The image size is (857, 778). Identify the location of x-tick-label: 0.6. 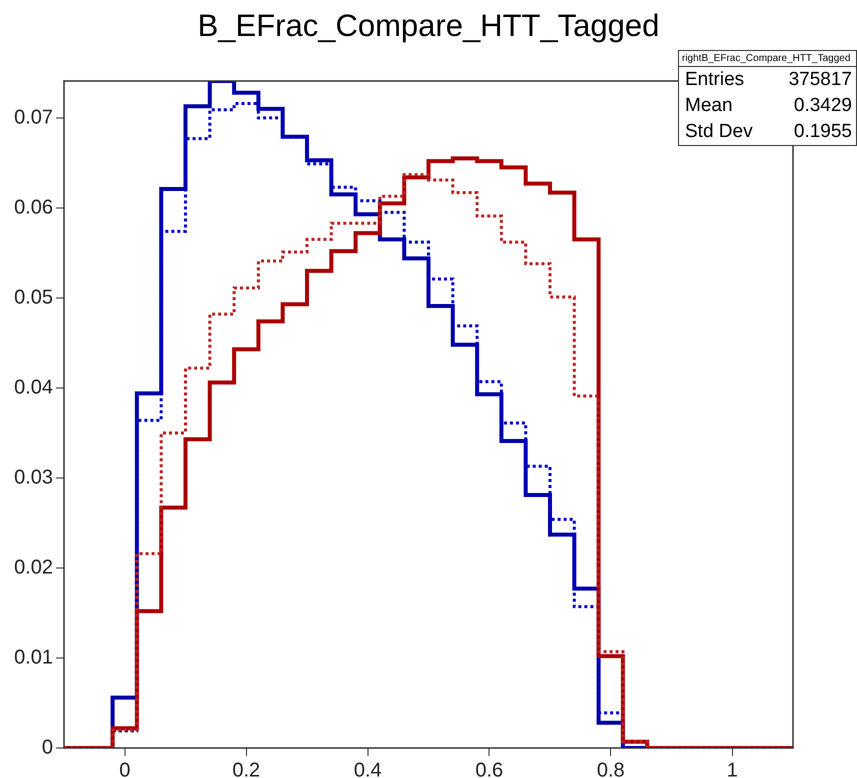
(489, 769).